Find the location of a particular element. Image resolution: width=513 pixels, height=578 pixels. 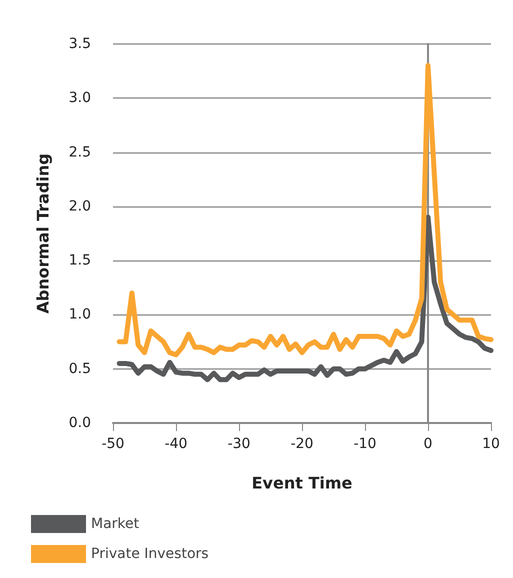

legend-label: Private Investors is located at coordinates (150, 554).